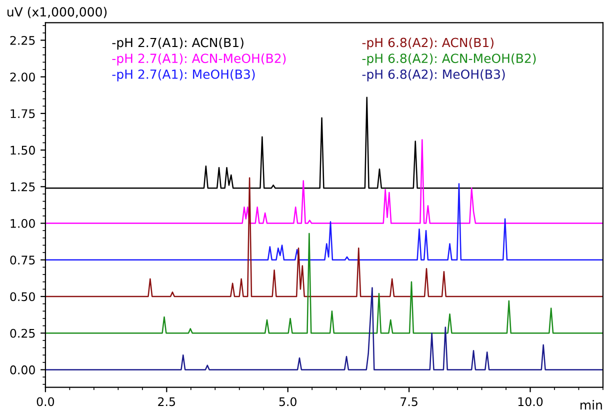 The width and height of the screenshot is (606, 412). Describe the element at coordinates (22, 40) in the screenshot. I see `y-tick-label: 2.25` at that location.